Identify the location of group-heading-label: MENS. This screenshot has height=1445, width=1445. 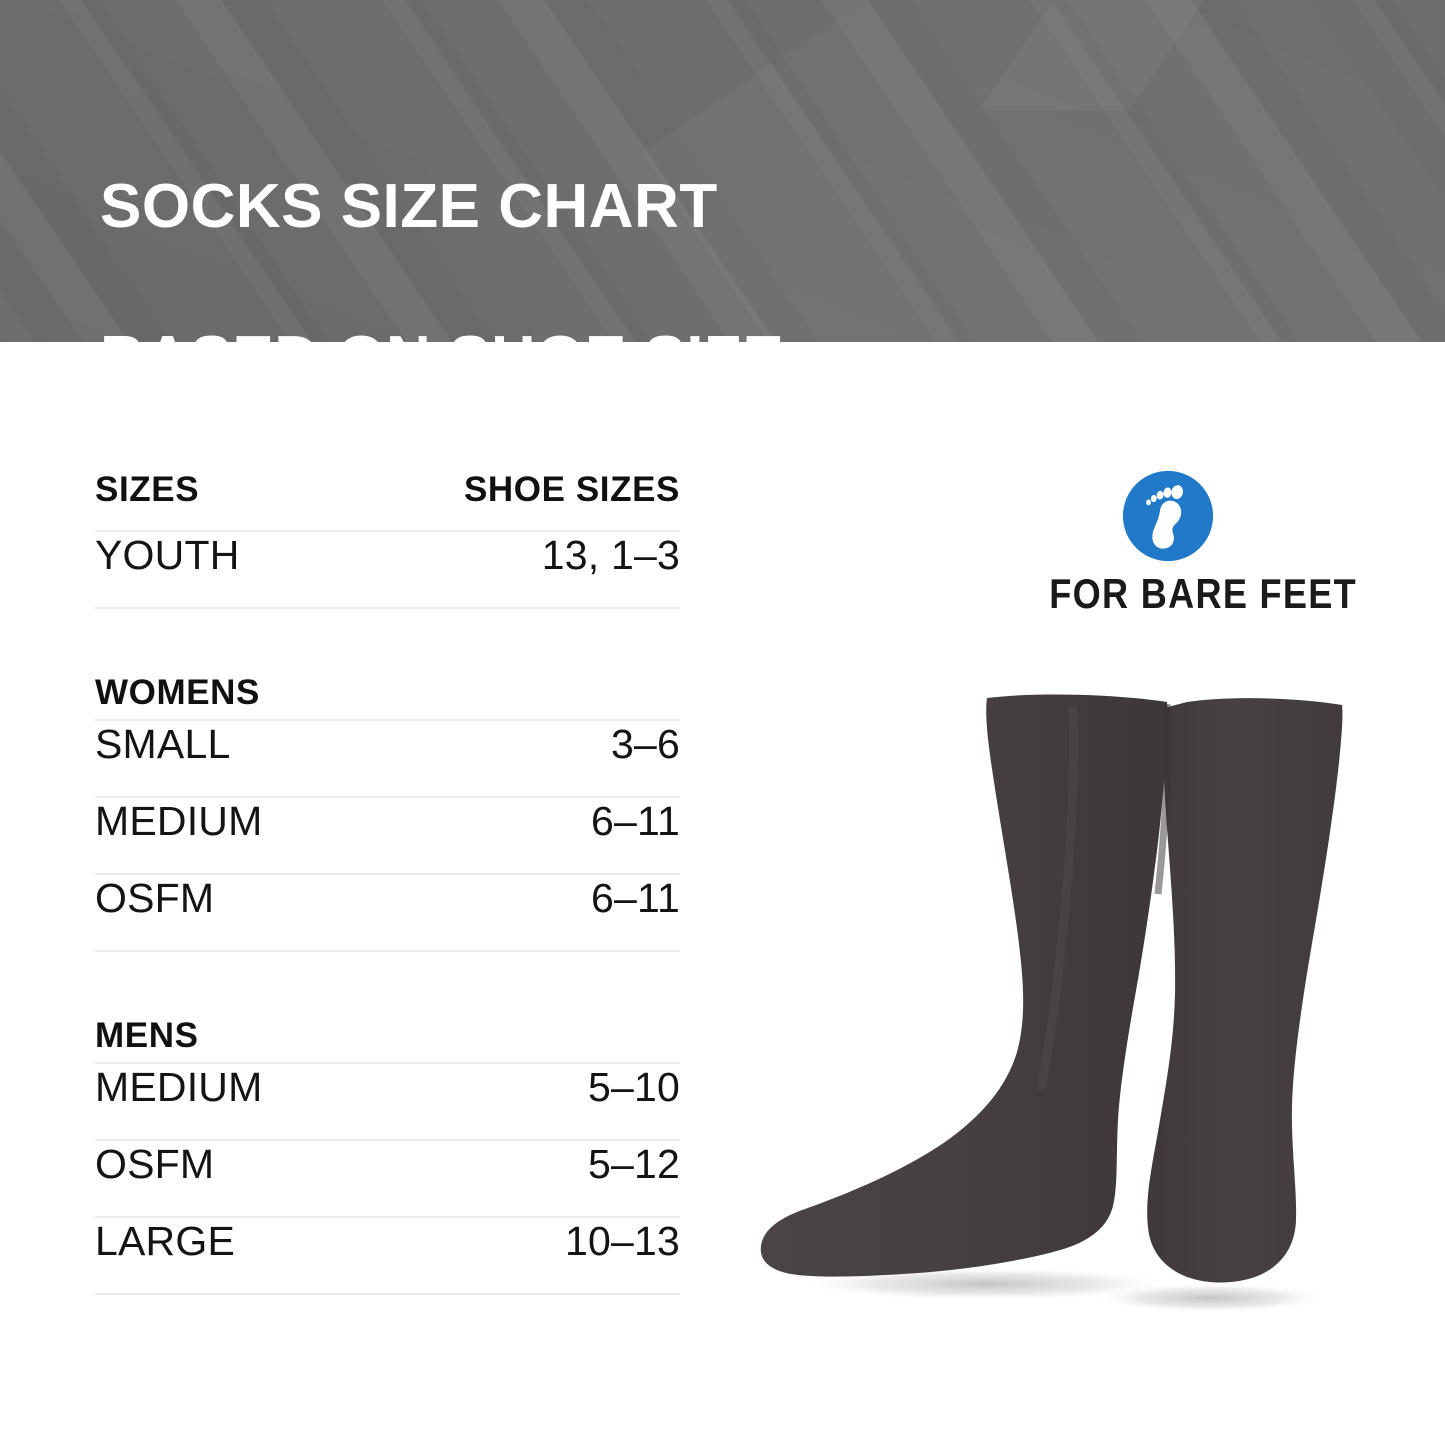
(147, 1035).